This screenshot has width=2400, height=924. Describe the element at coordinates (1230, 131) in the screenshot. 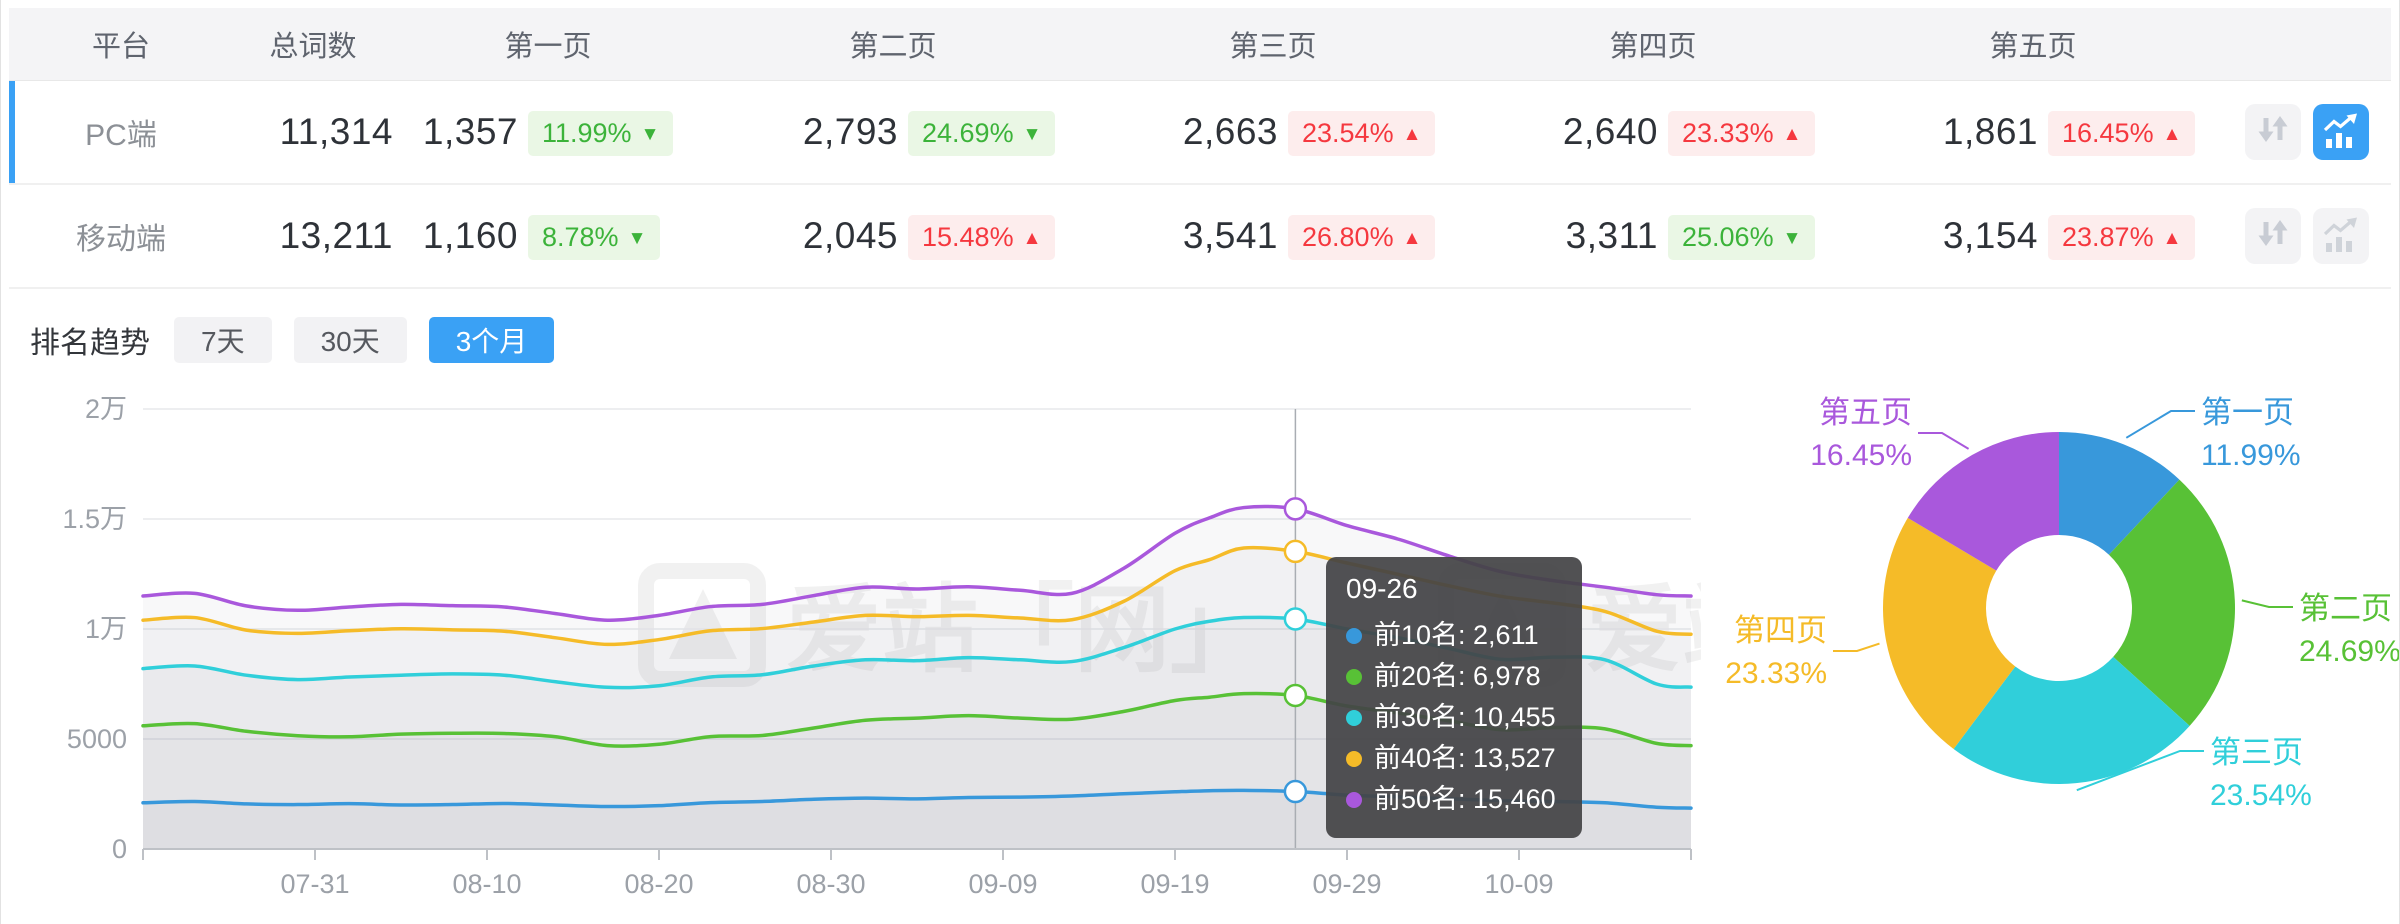

I see `page3-count: 2,663` at that location.